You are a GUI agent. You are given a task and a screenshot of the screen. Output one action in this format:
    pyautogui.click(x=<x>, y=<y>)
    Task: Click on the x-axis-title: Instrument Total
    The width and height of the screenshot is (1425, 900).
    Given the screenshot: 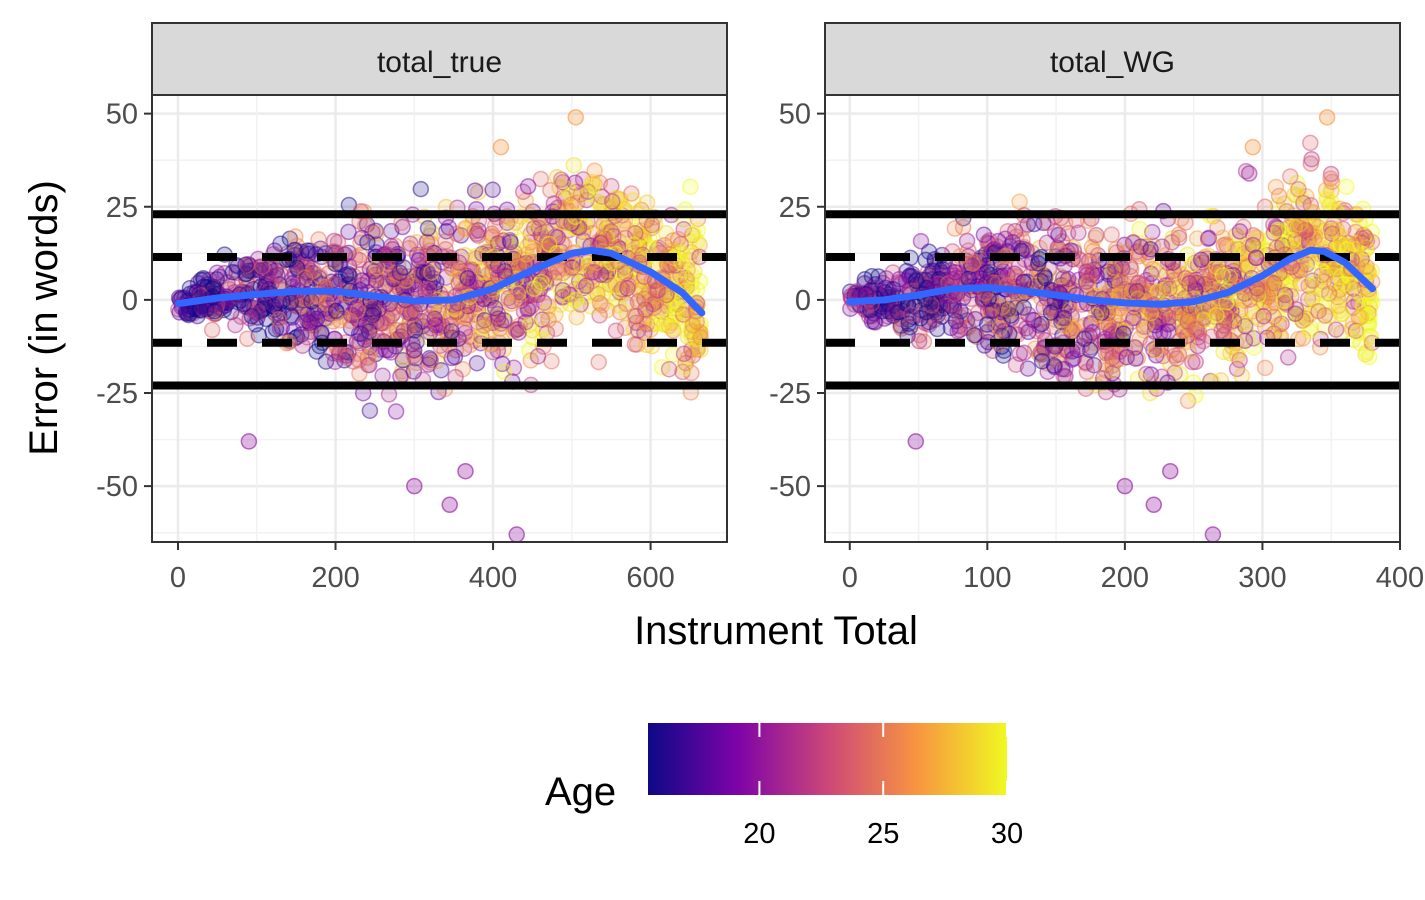 What is the action you would take?
    pyautogui.click(x=776, y=631)
    